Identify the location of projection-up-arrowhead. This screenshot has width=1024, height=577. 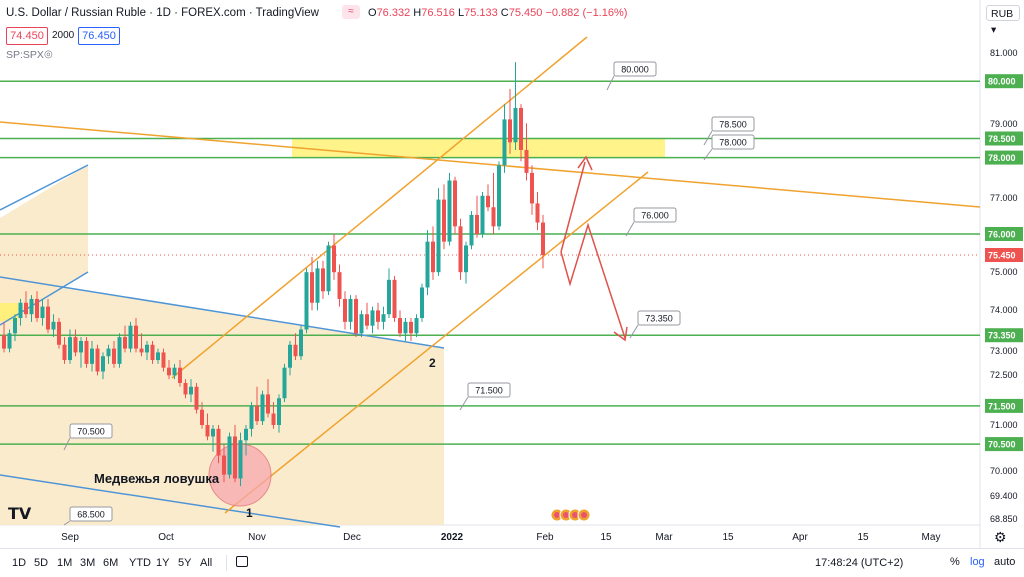
(585, 163).